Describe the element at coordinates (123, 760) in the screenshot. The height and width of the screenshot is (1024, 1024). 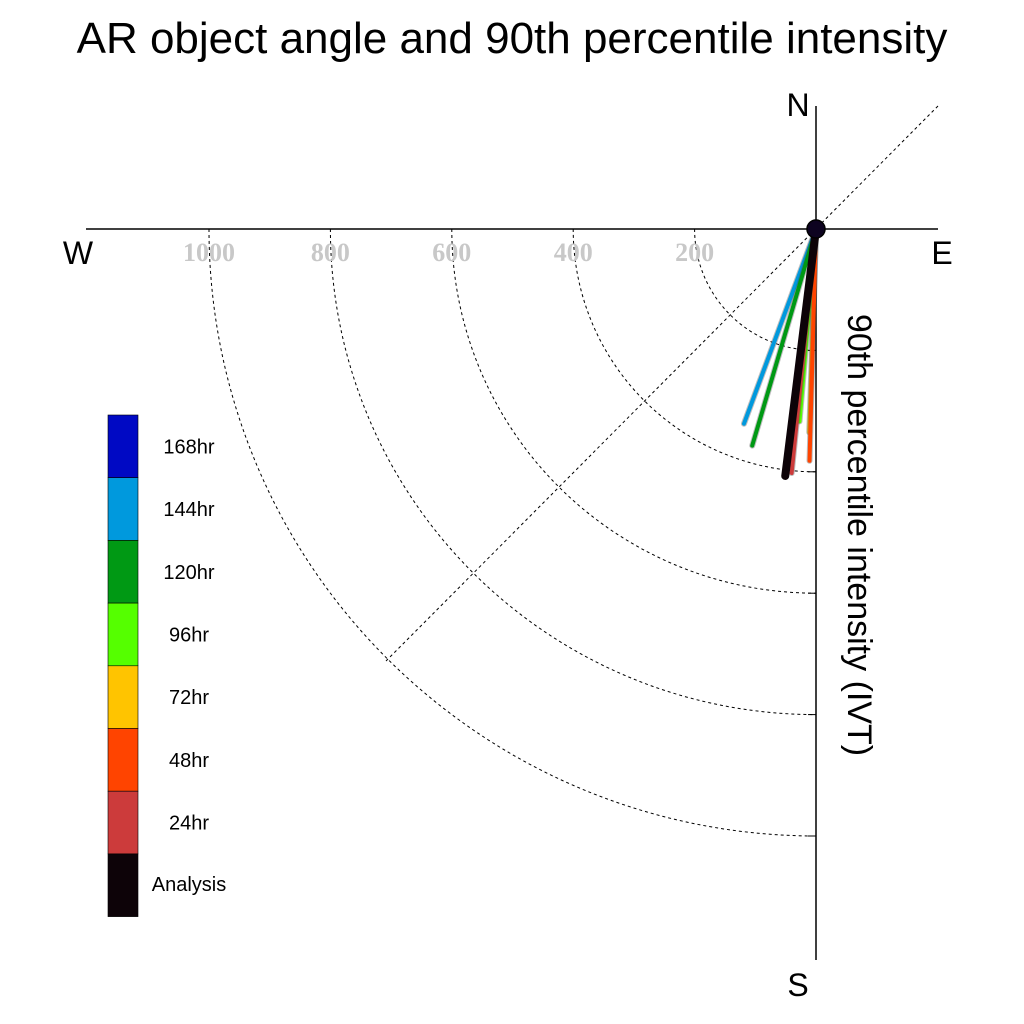
I see `legend-swatch-48hr` at that location.